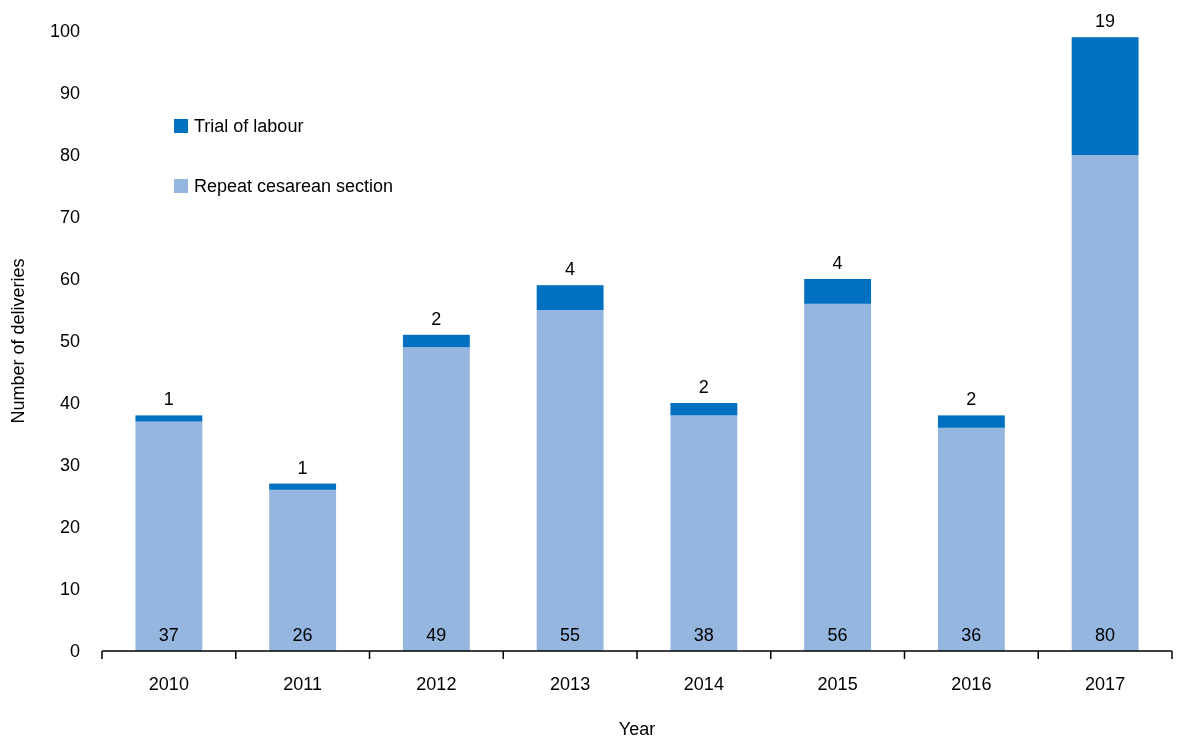  Describe the element at coordinates (69, 527) in the screenshot. I see `y-tick-label: 20` at that location.